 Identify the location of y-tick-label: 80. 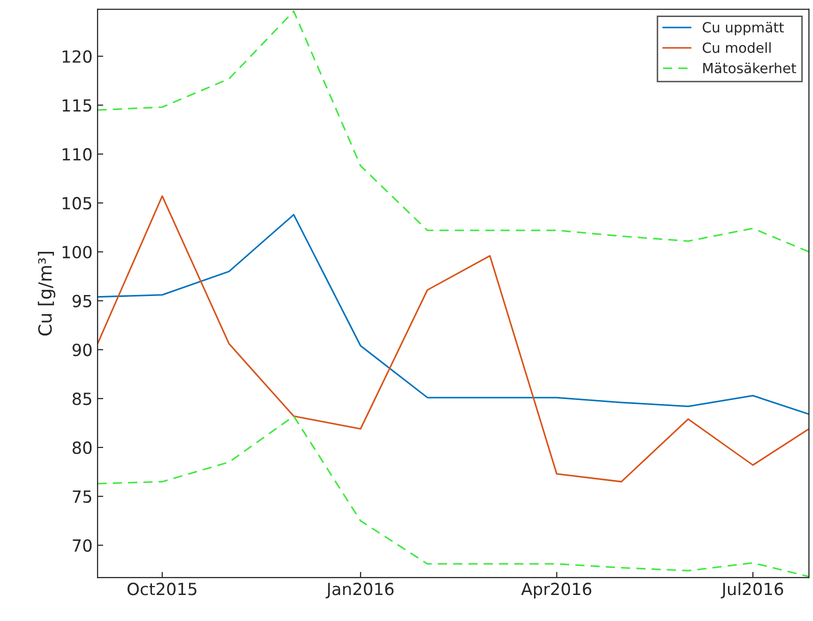
(82, 447).